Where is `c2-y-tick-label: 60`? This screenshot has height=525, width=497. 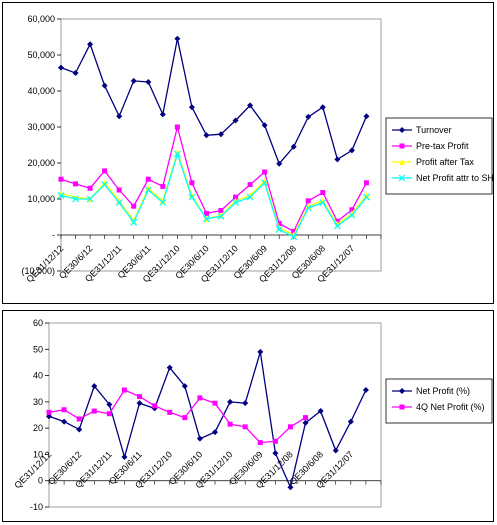 c2-y-tick-label: 60 is located at coordinates (38, 323).